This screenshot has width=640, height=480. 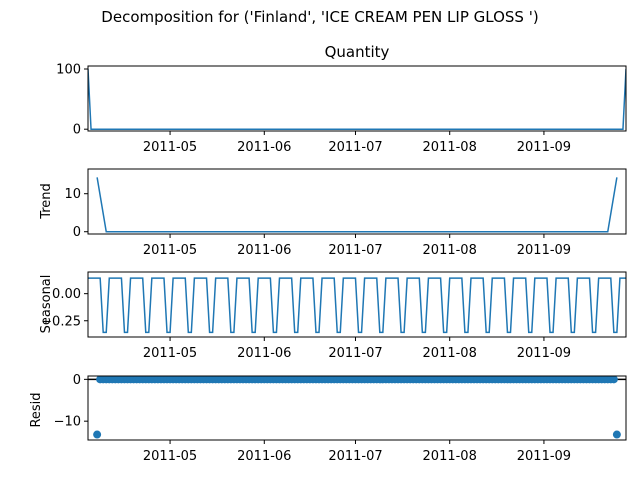 What do you see at coordinates (357, 52) in the screenshot?
I see `quantity-panel-title: Quantity` at bounding box center [357, 52].